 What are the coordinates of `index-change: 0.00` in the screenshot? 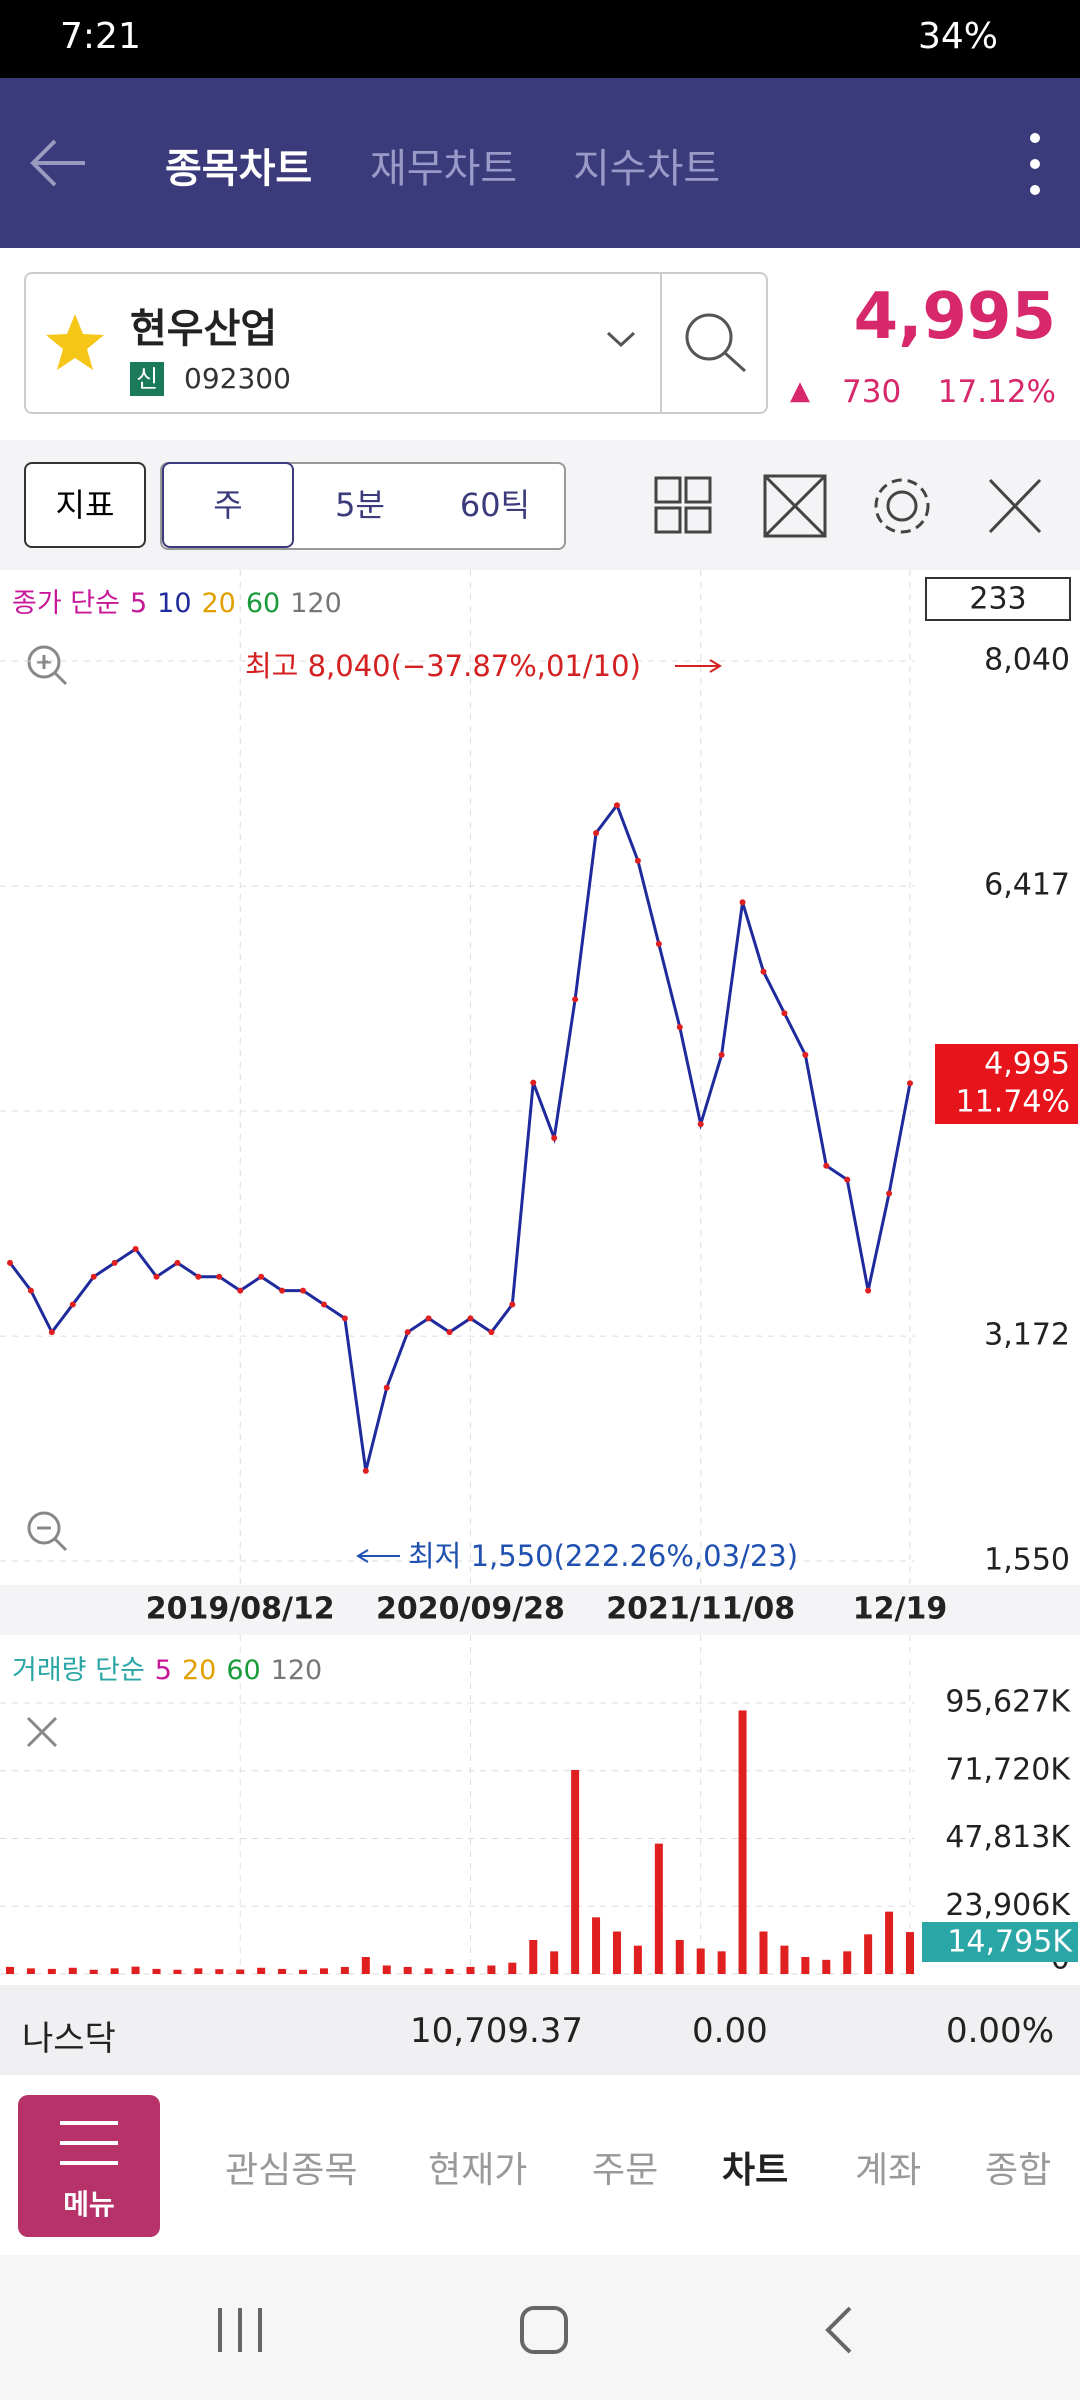 It's located at (730, 2031).